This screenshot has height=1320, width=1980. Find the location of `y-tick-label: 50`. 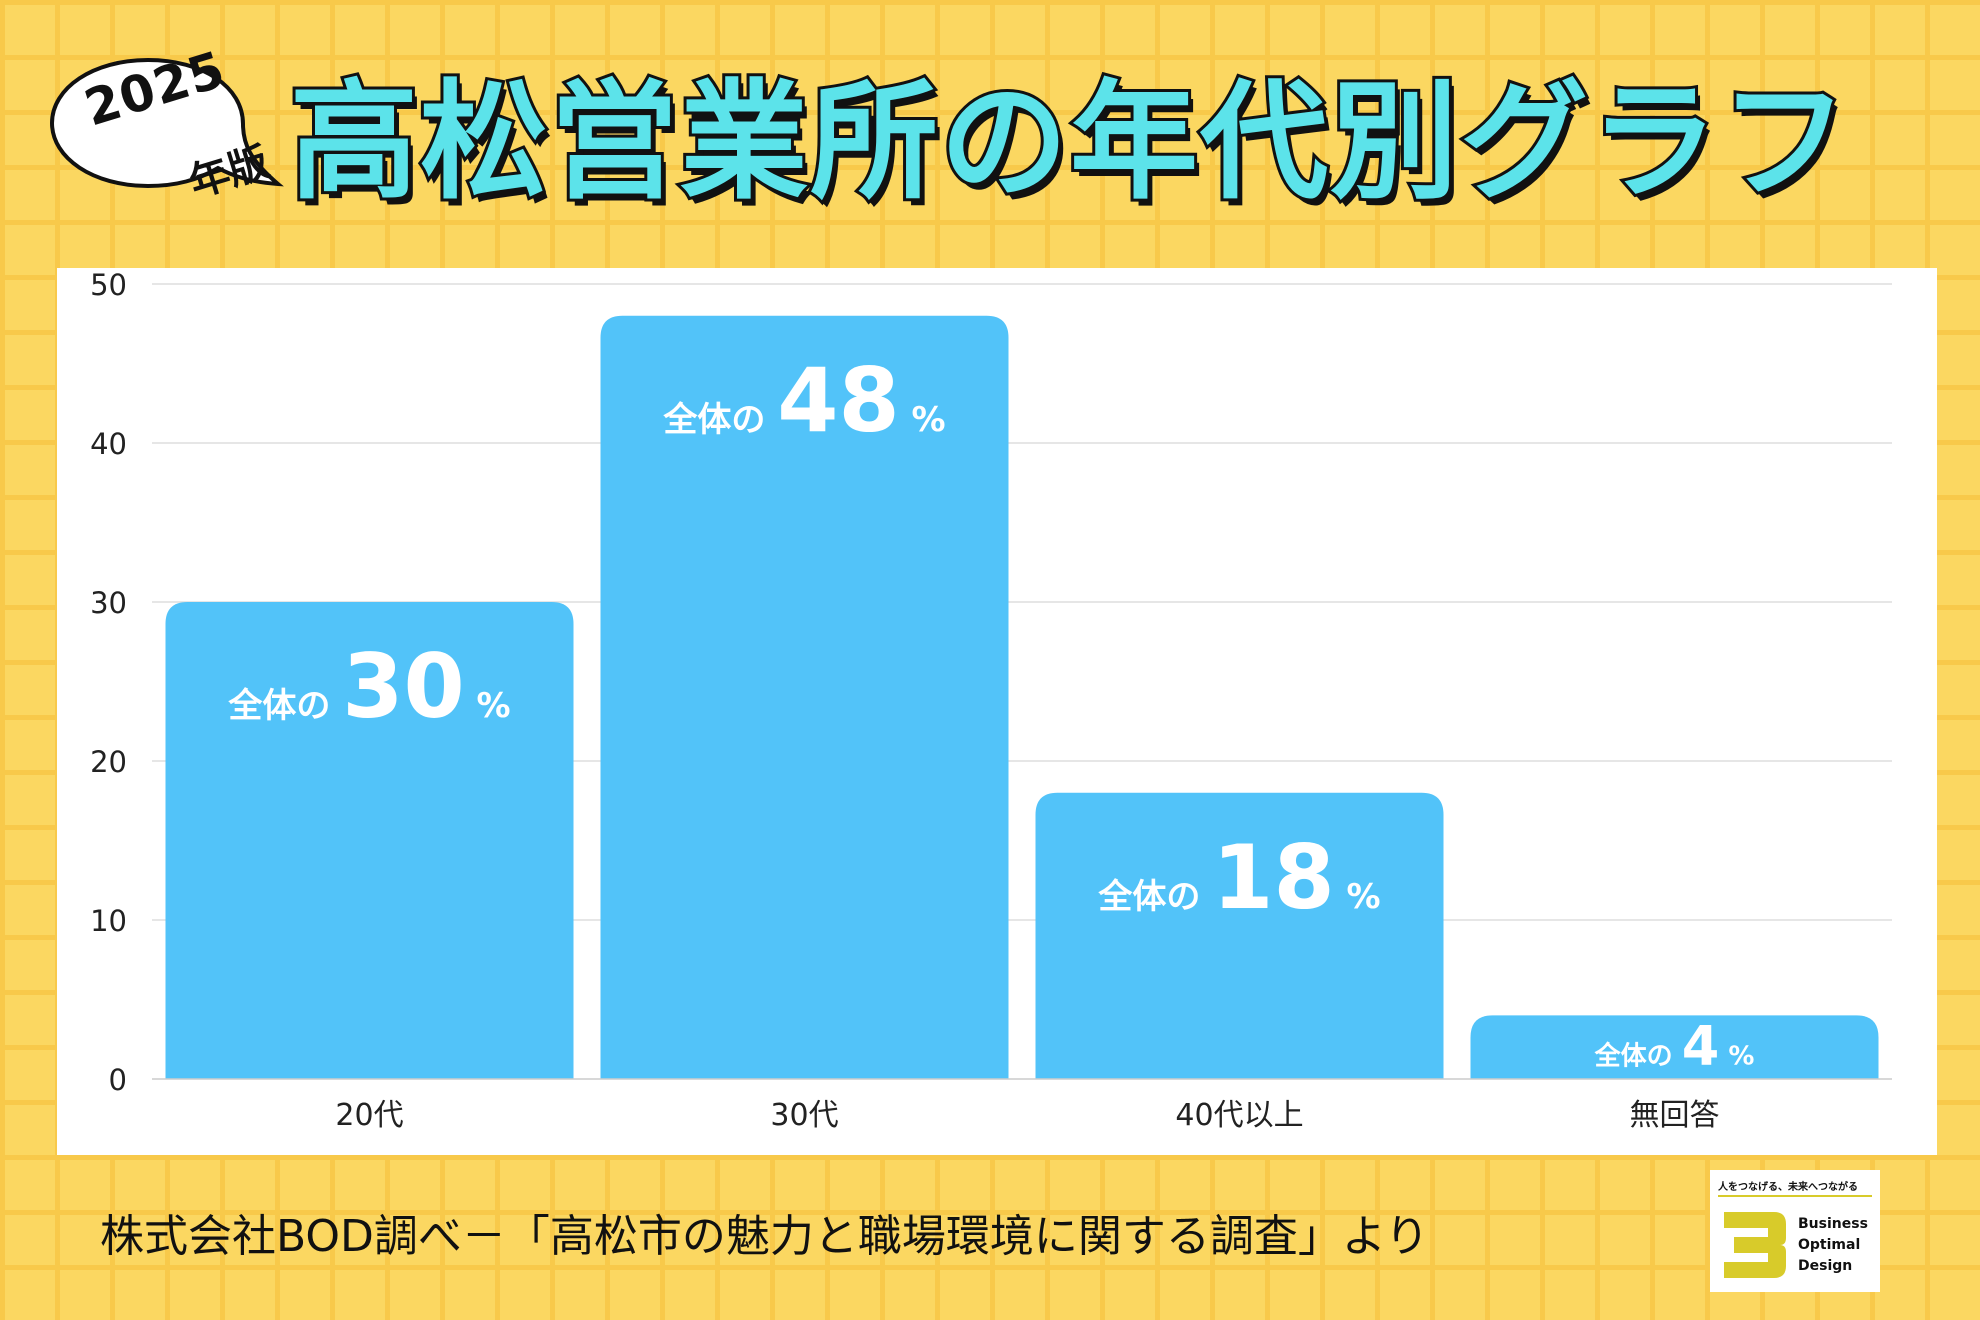

y-tick-label: 50 is located at coordinates (108, 285).